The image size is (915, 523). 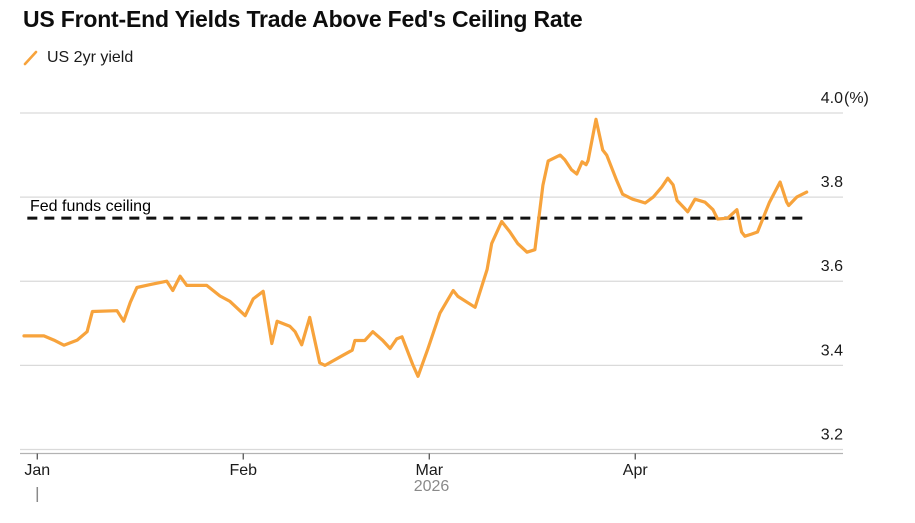 I want to click on y-axis-tick-label: 4.0, so click(x=832, y=98).